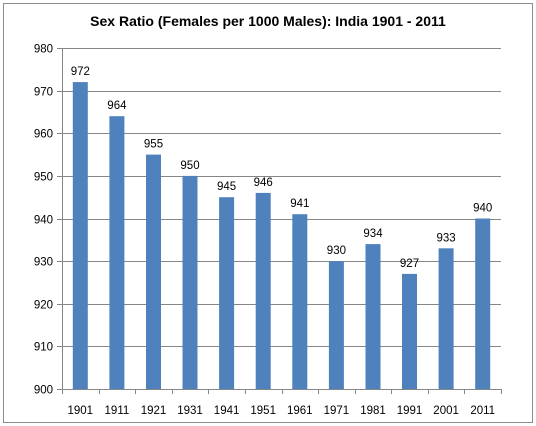  I want to click on x-tick-label: 2011, so click(482, 411).